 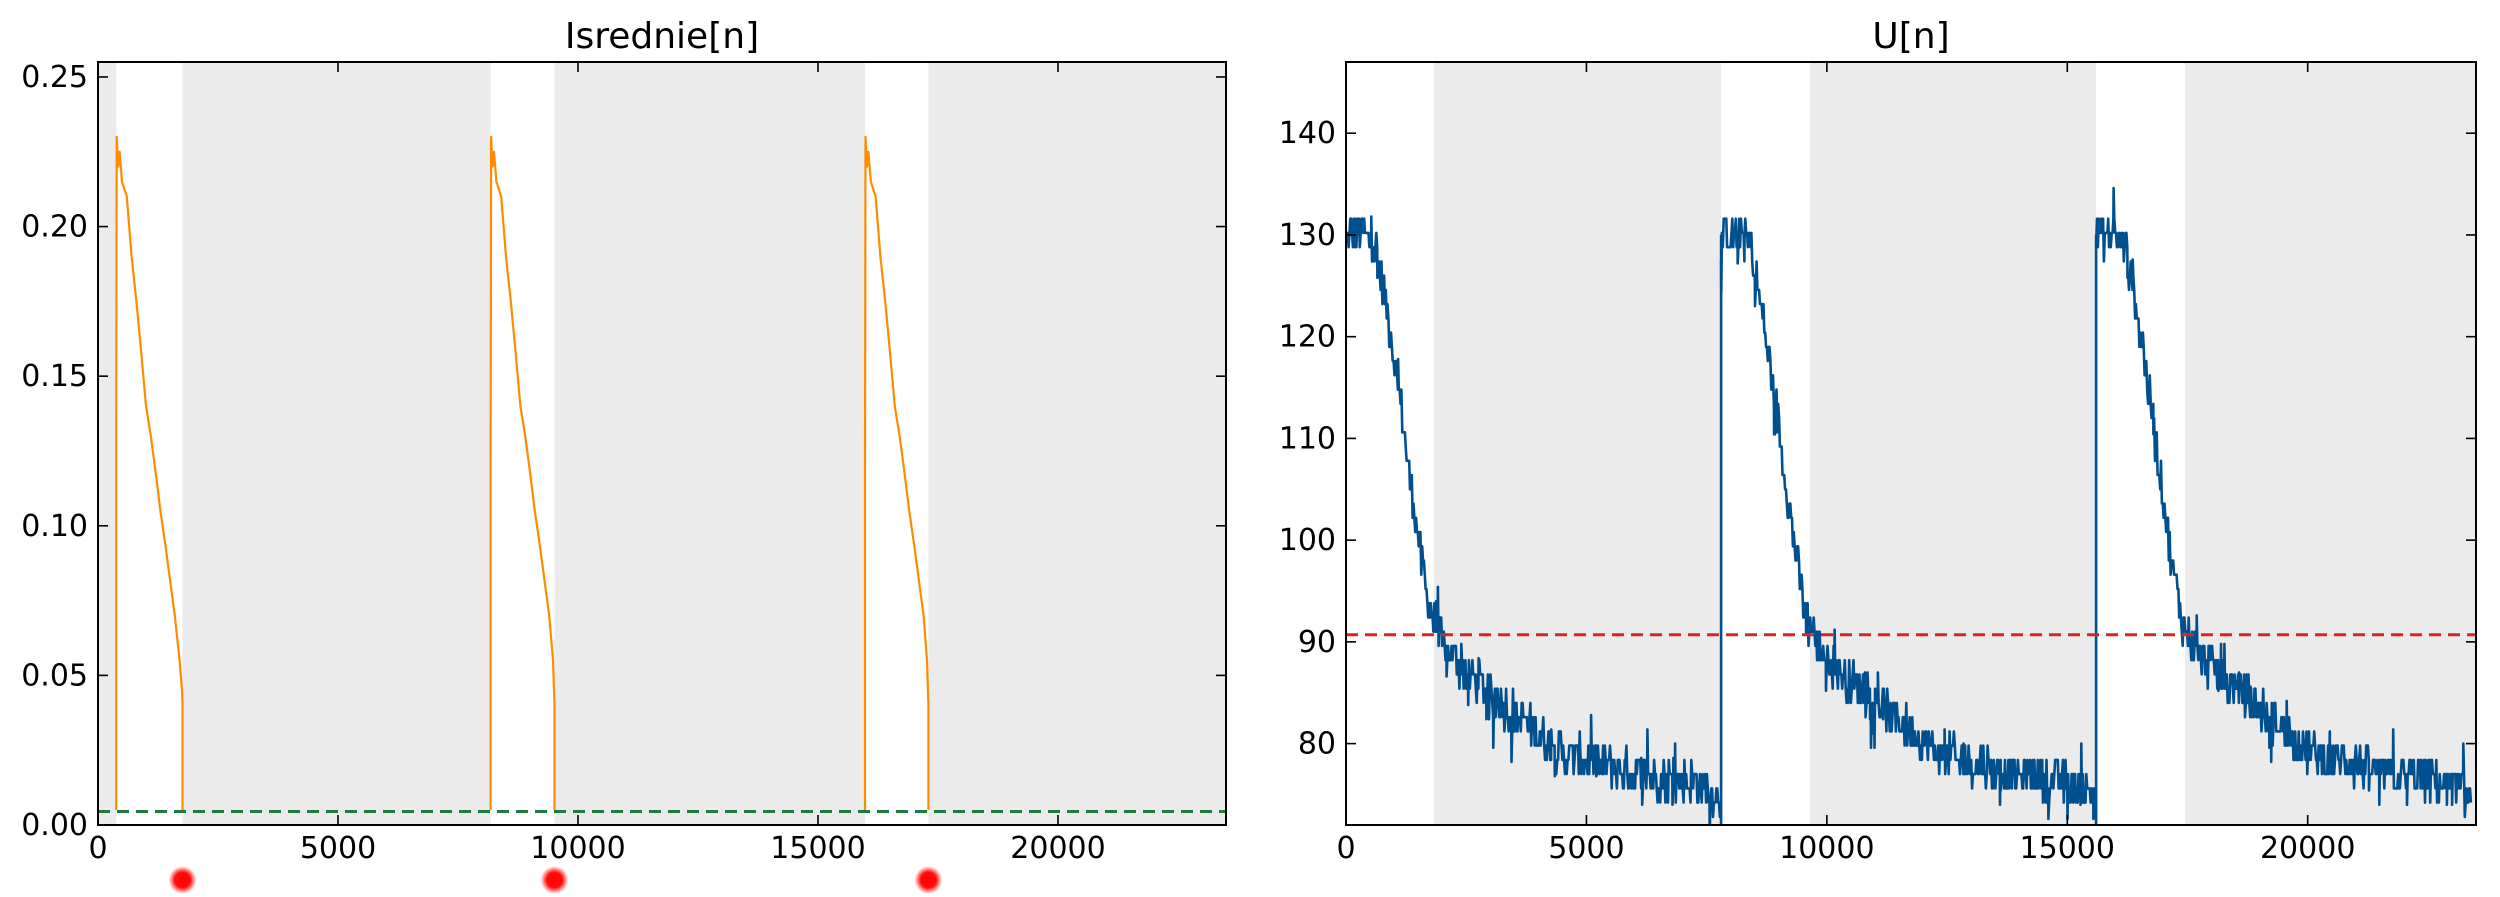 I want to click on y-tick-label: 0.25, so click(x=54, y=77).